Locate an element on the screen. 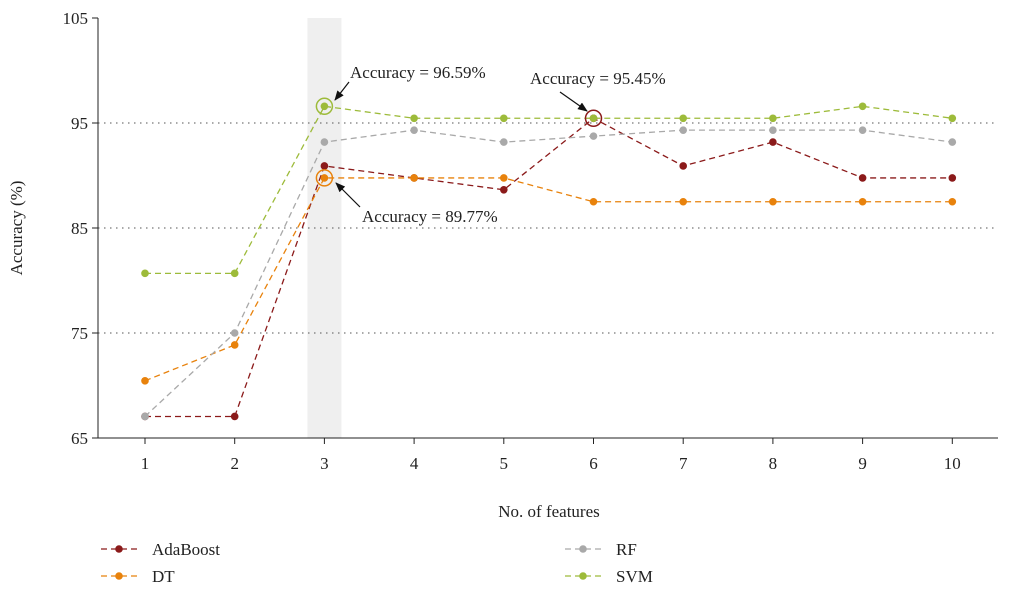  x-tick-label: 10 is located at coordinates (952, 463).